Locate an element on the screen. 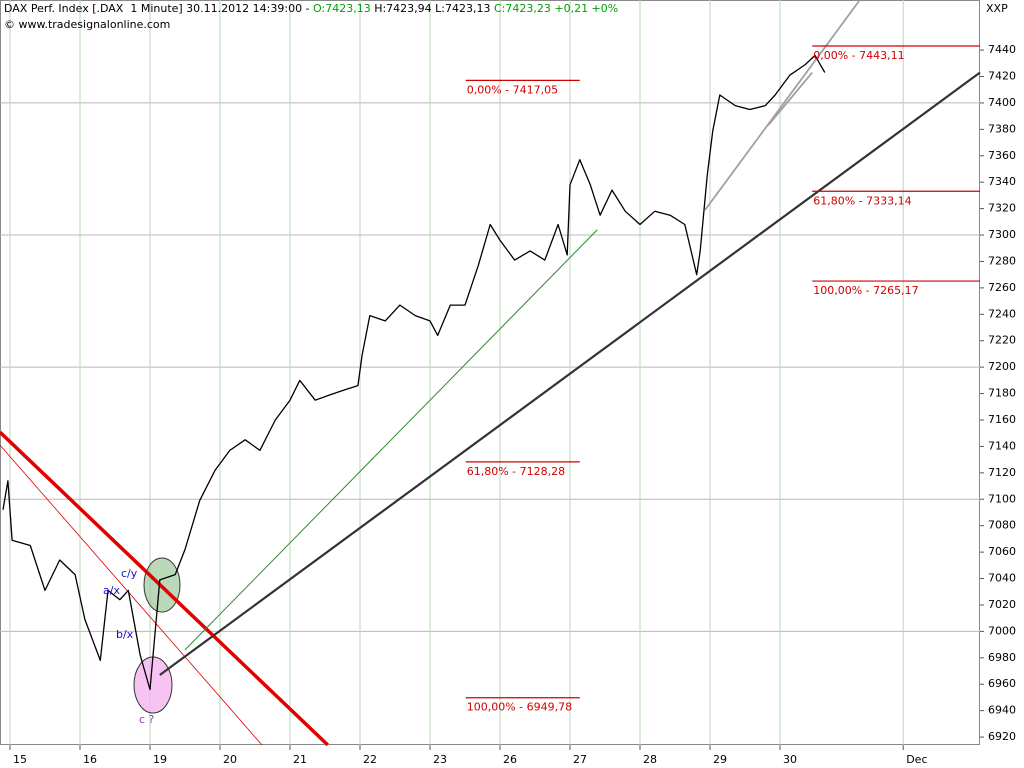 The image size is (1024, 768). annotation: a/x is located at coordinates (111, 590).